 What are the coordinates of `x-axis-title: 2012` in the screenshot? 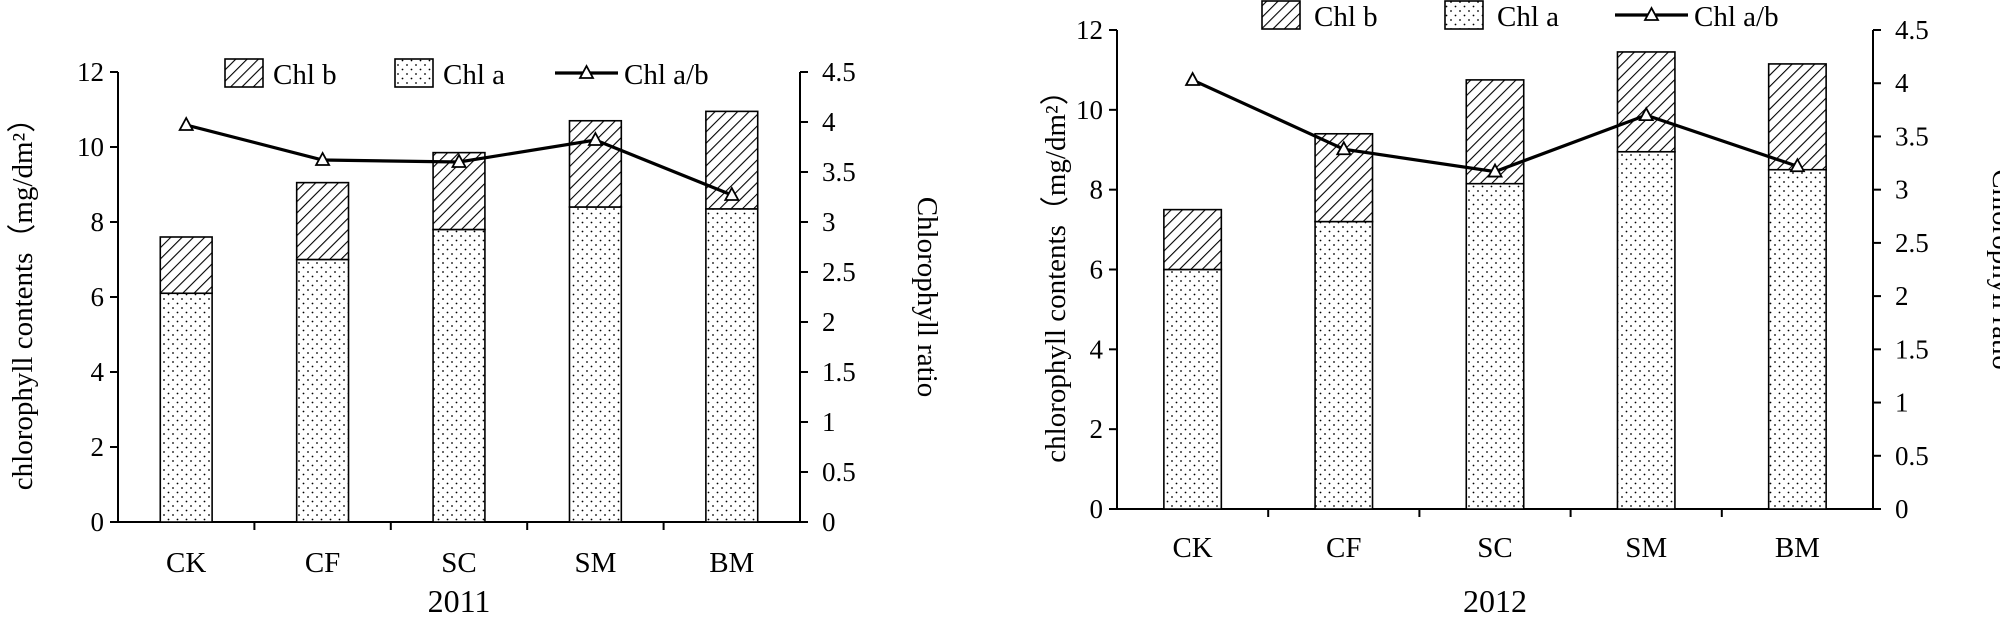 It's located at (1495, 601).